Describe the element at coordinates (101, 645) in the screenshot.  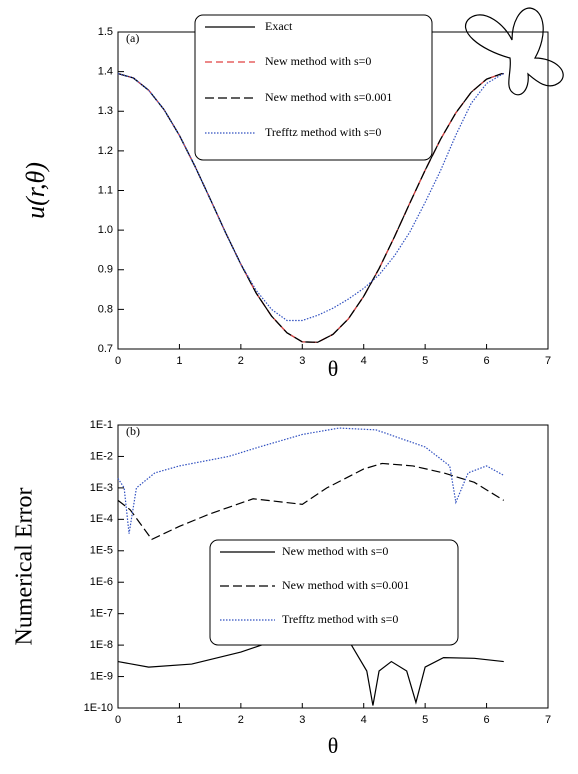
I see `y-tick-label: 1E-8` at that location.